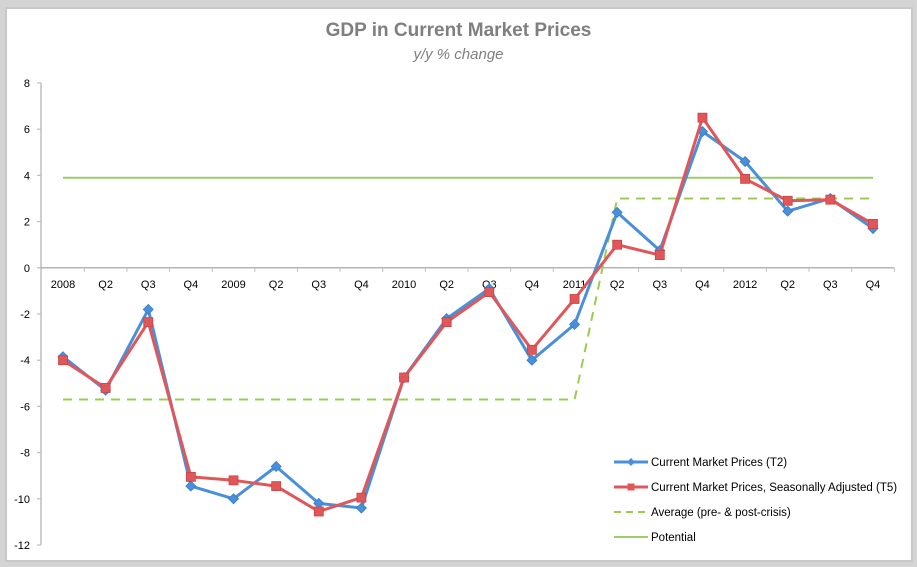  What do you see at coordinates (27, 269) in the screenshot?
I see `y-tick-label: 0` at bounding box center [27, 269].